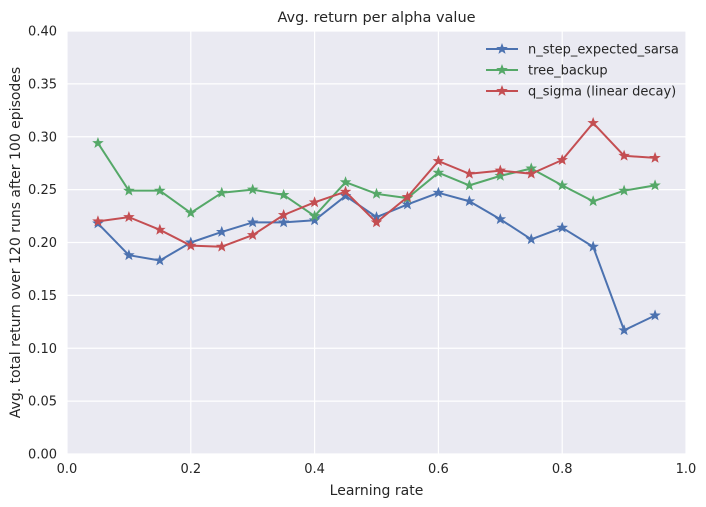  Describe the element at coordinates (67, 469) in the screenshot. I see `x-tick-label: 0.0` at that location.